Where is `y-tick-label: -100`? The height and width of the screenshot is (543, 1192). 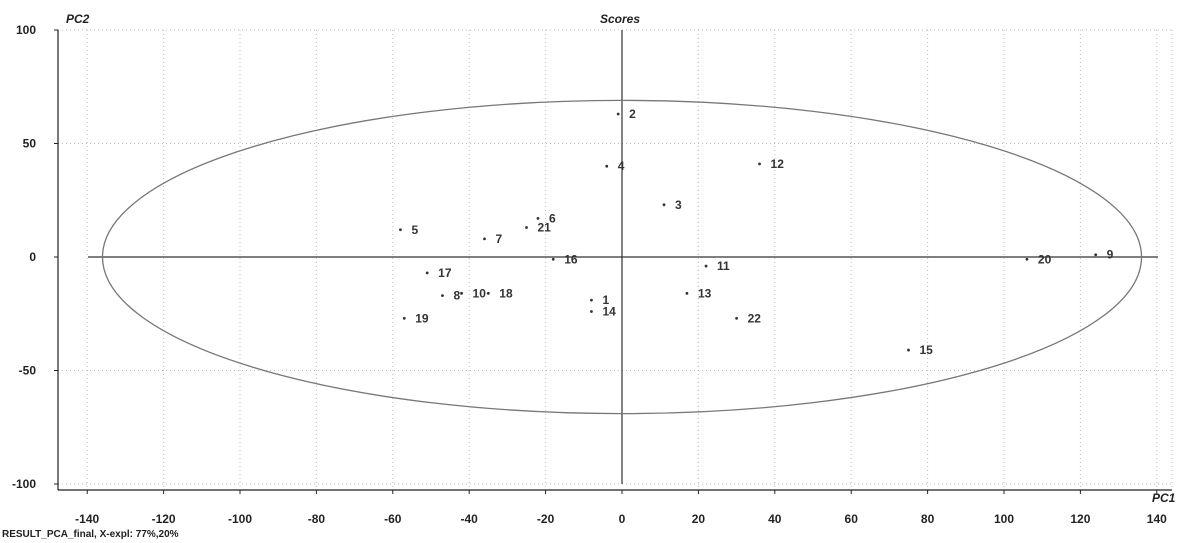
y-tick-label: -100 is located at coordinates (24, 484).